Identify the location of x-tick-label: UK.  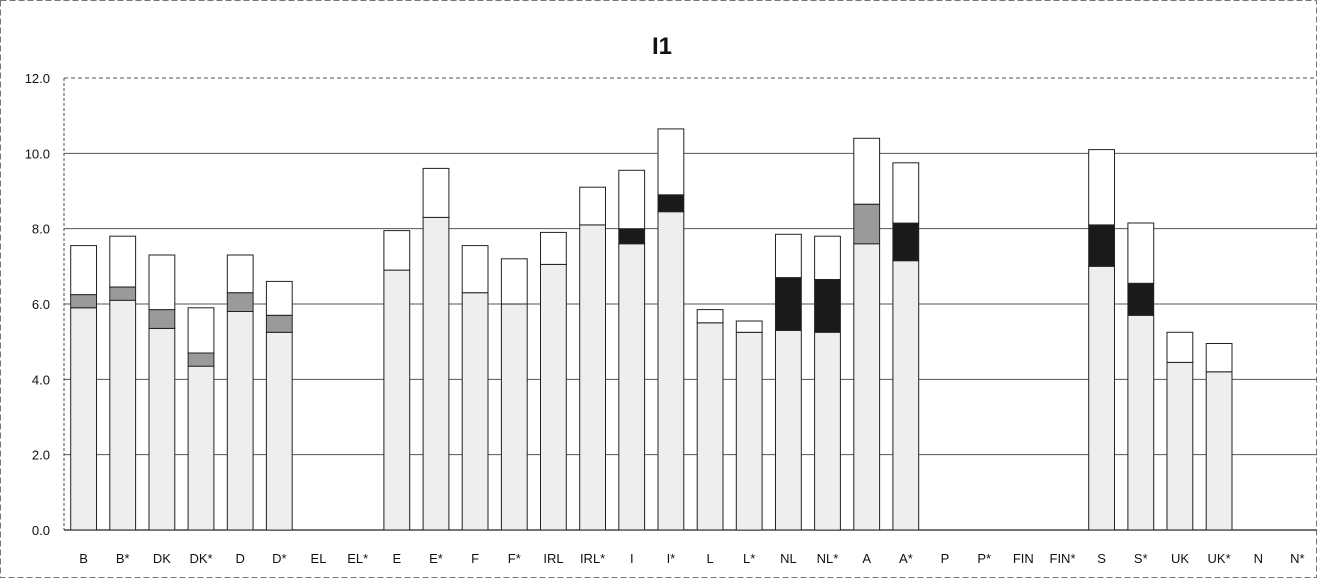
(1180, 558).